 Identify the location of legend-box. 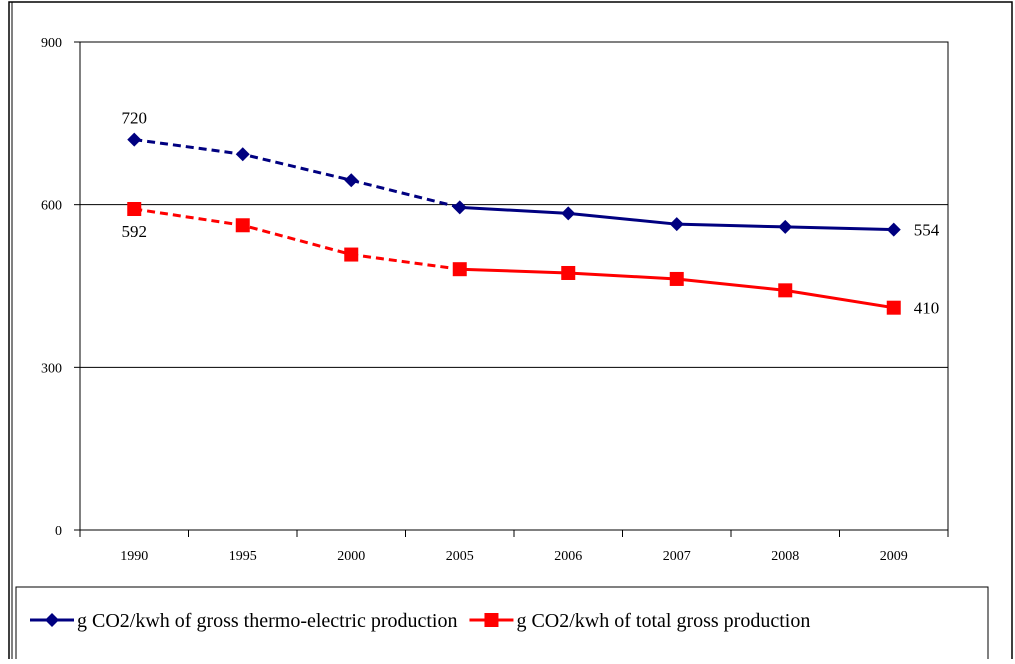
(502, 625).